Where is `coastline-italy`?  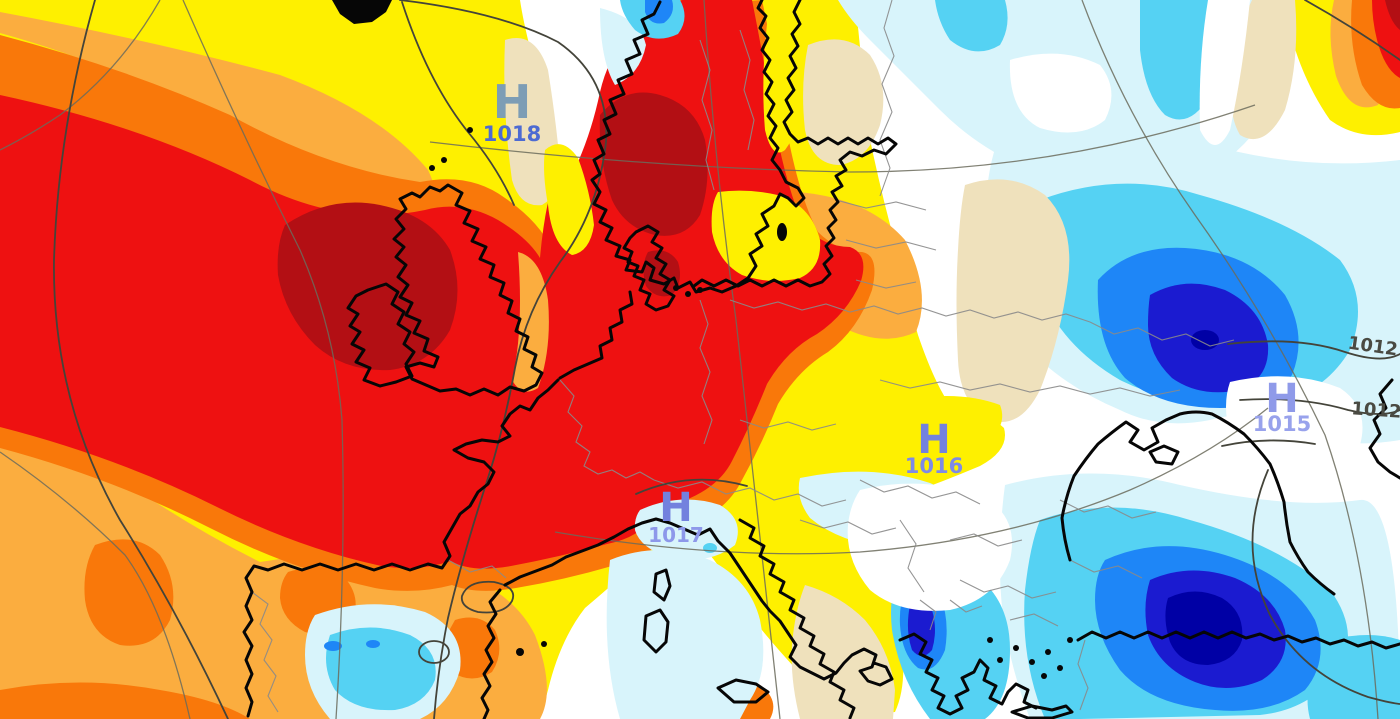 coastline-italy is located at coordinates (698, 602).